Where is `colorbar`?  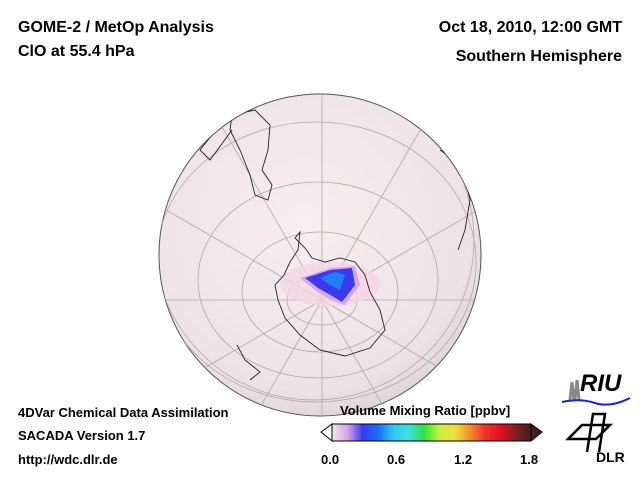
colorbar is located at coordinates (431, 433).